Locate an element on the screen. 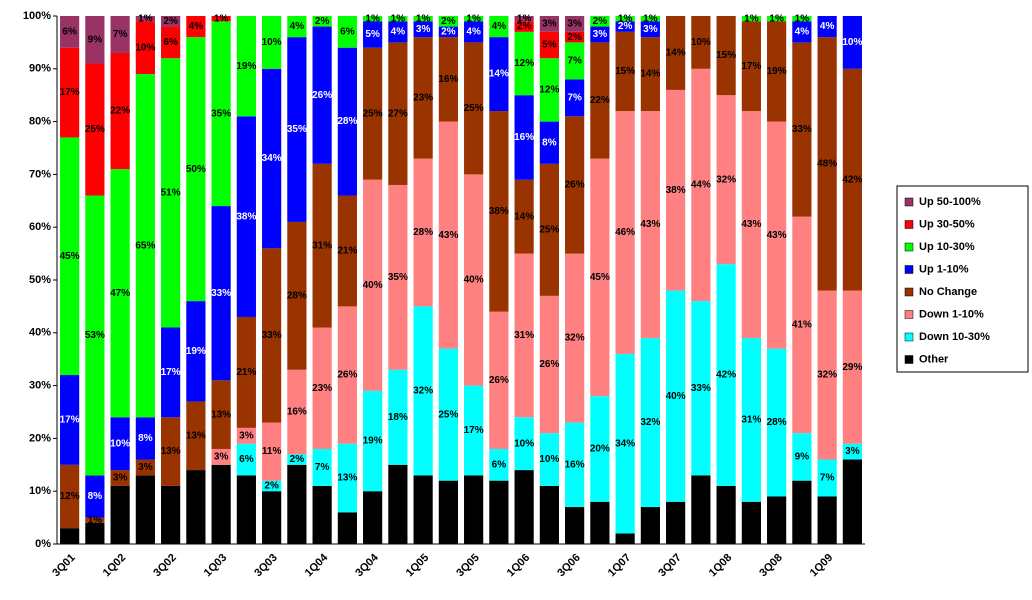 The image size is (1032, 600). x-tick-label: 1Q07 is located at coordinates (620, 566).